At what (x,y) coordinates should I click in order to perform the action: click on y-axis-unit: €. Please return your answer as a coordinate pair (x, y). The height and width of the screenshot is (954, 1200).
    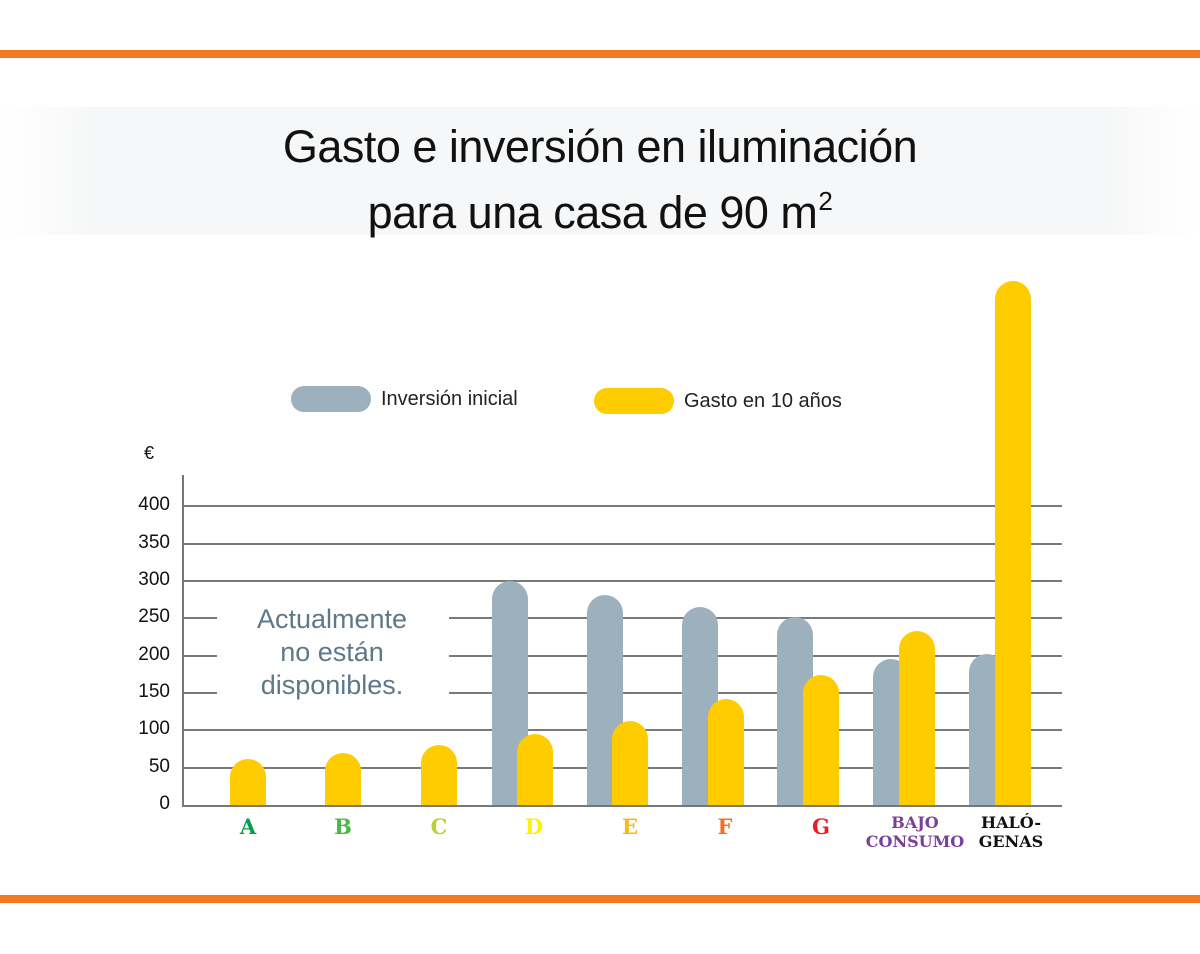
    Looking at the image, I should click on (149, 453).